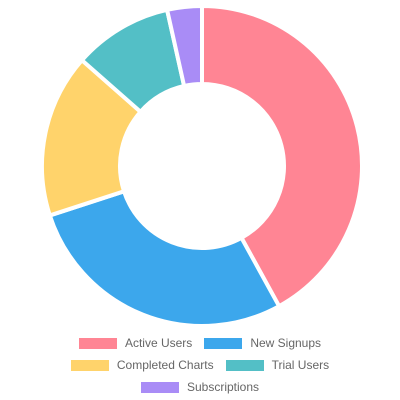  I want to click on legend-item-active-users: Active Users, so click(135, 343).